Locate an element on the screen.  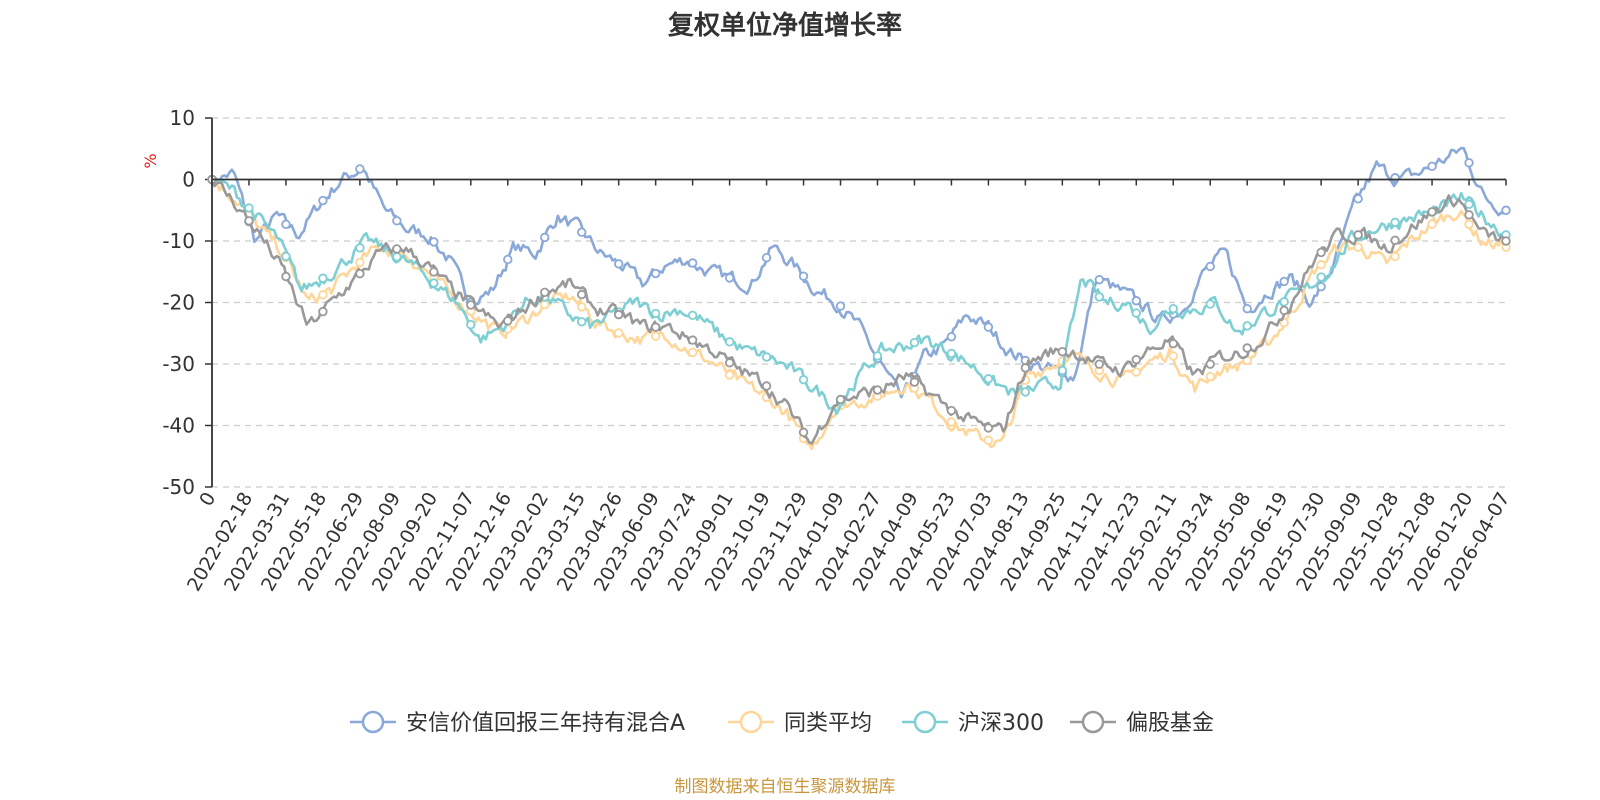
legend-label: 同类平均 is located at coordinates (828, 723).